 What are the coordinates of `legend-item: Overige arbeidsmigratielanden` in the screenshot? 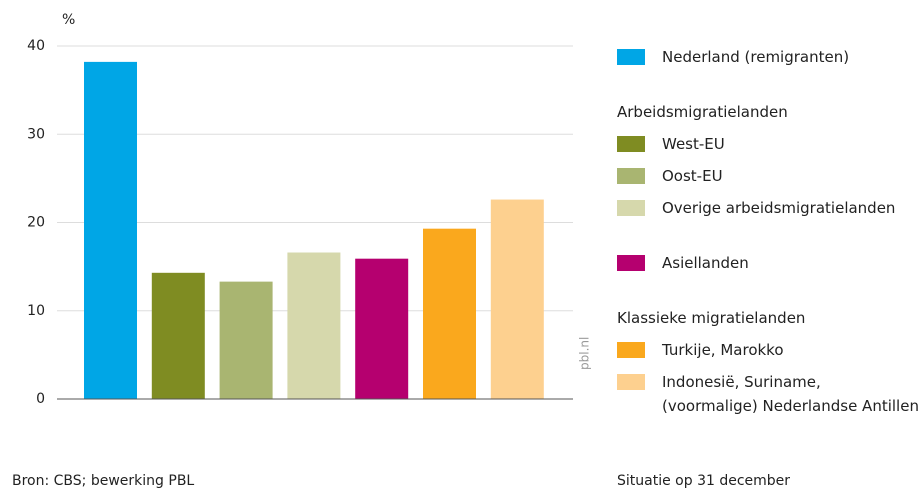 It's located at (770, 208).